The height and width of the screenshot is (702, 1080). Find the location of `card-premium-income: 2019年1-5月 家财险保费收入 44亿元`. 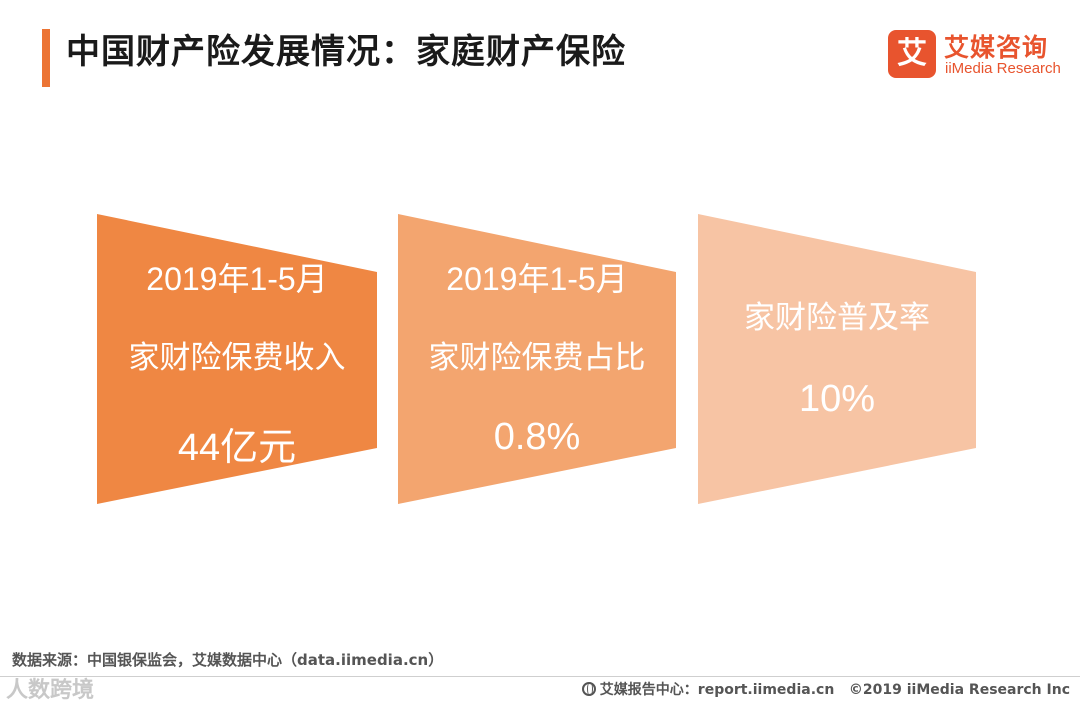

card-premium-income: 2019年1-5月 家财险保费收入 44亿元 is located at coordinates (237, 359).